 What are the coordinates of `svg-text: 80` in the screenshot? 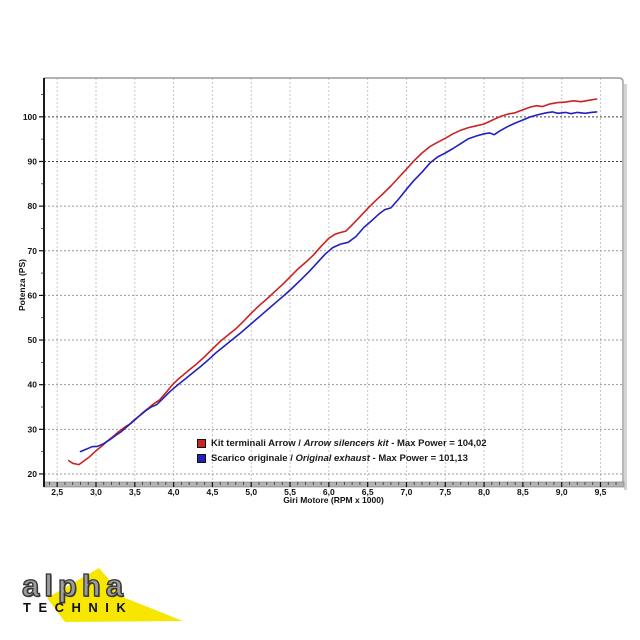 It's located at (33, 206).